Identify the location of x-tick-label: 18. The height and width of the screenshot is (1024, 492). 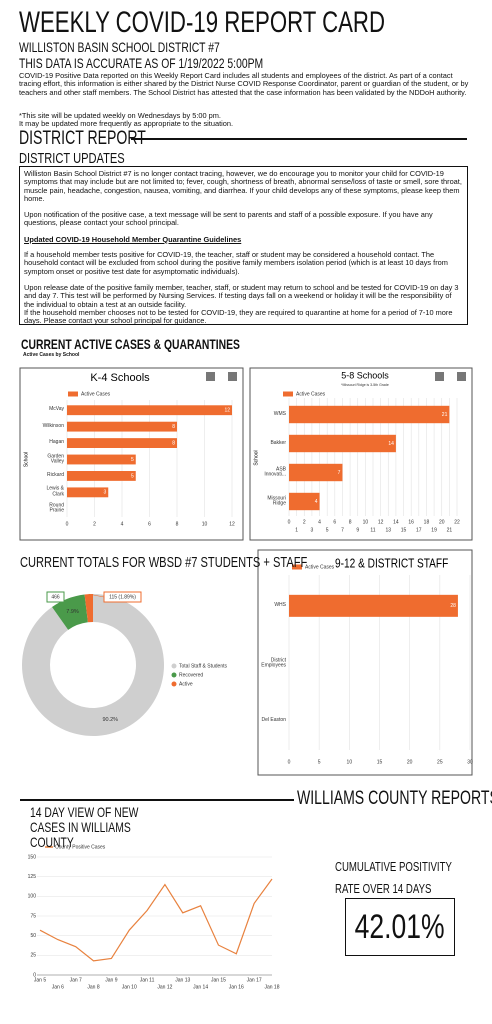
(427, 522).